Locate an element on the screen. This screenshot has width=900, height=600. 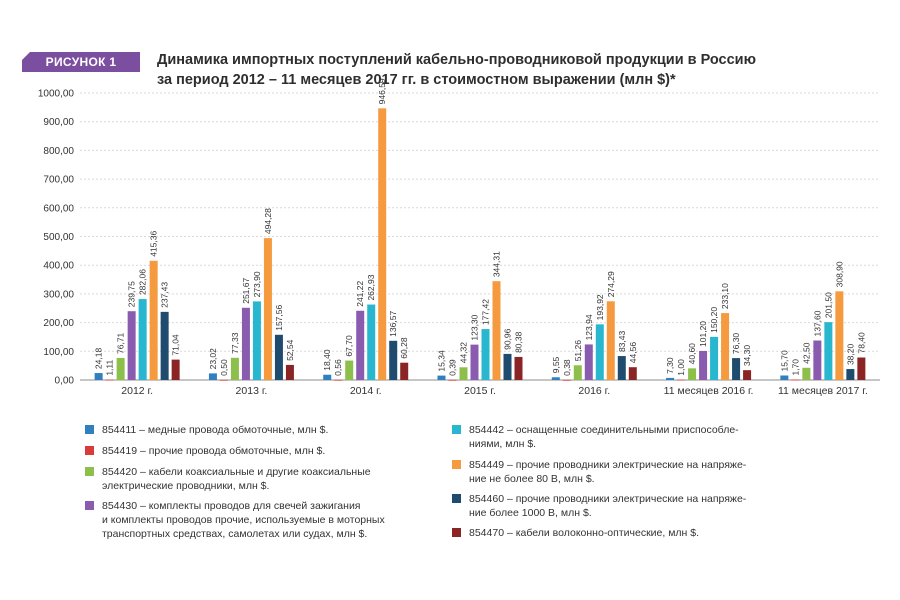
data-label: 233,10 is located at coordinates (725, 296).